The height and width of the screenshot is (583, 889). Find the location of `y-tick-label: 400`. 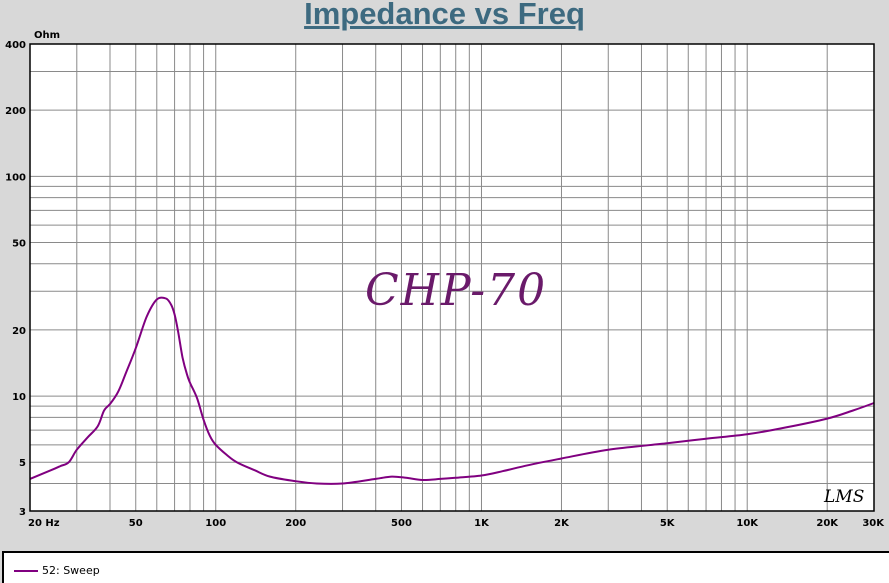

y-tick-label: 400 is located at coordinates (15, 45).